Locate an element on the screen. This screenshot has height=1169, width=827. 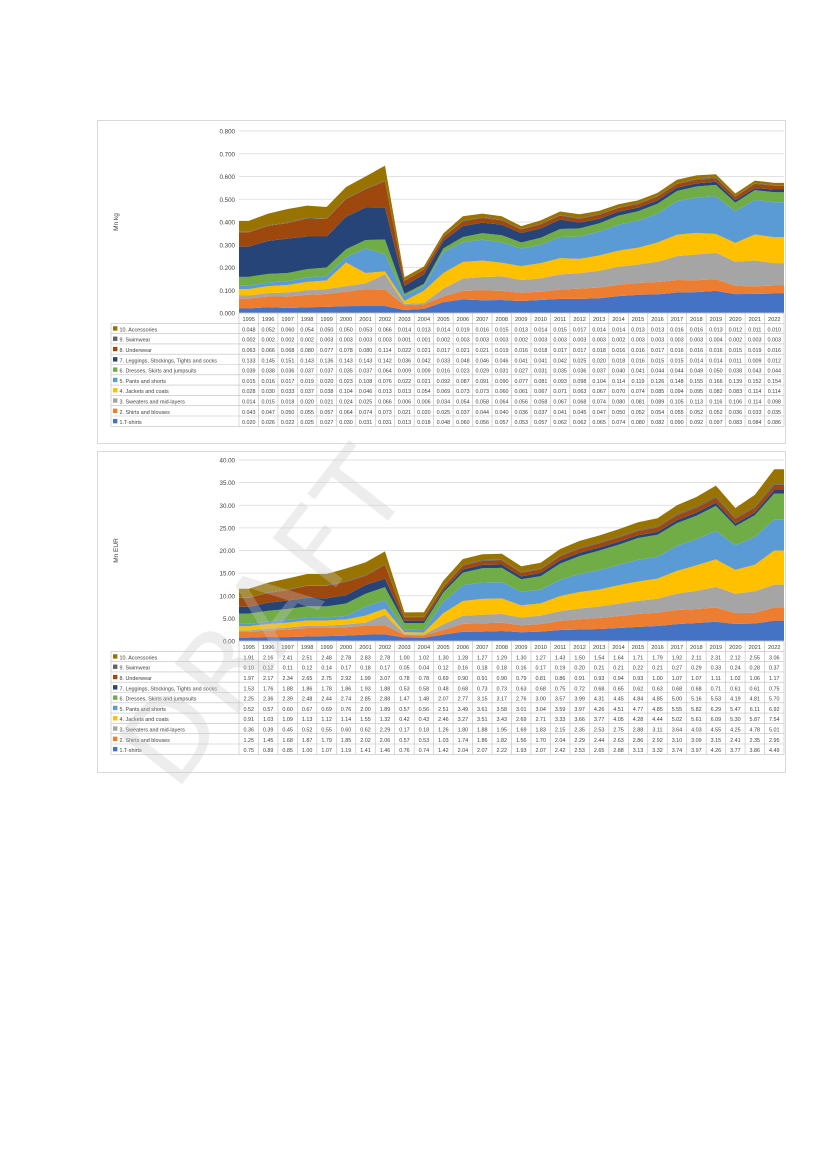
x-tick-label: 2000 is located at coordinates (346, 320).